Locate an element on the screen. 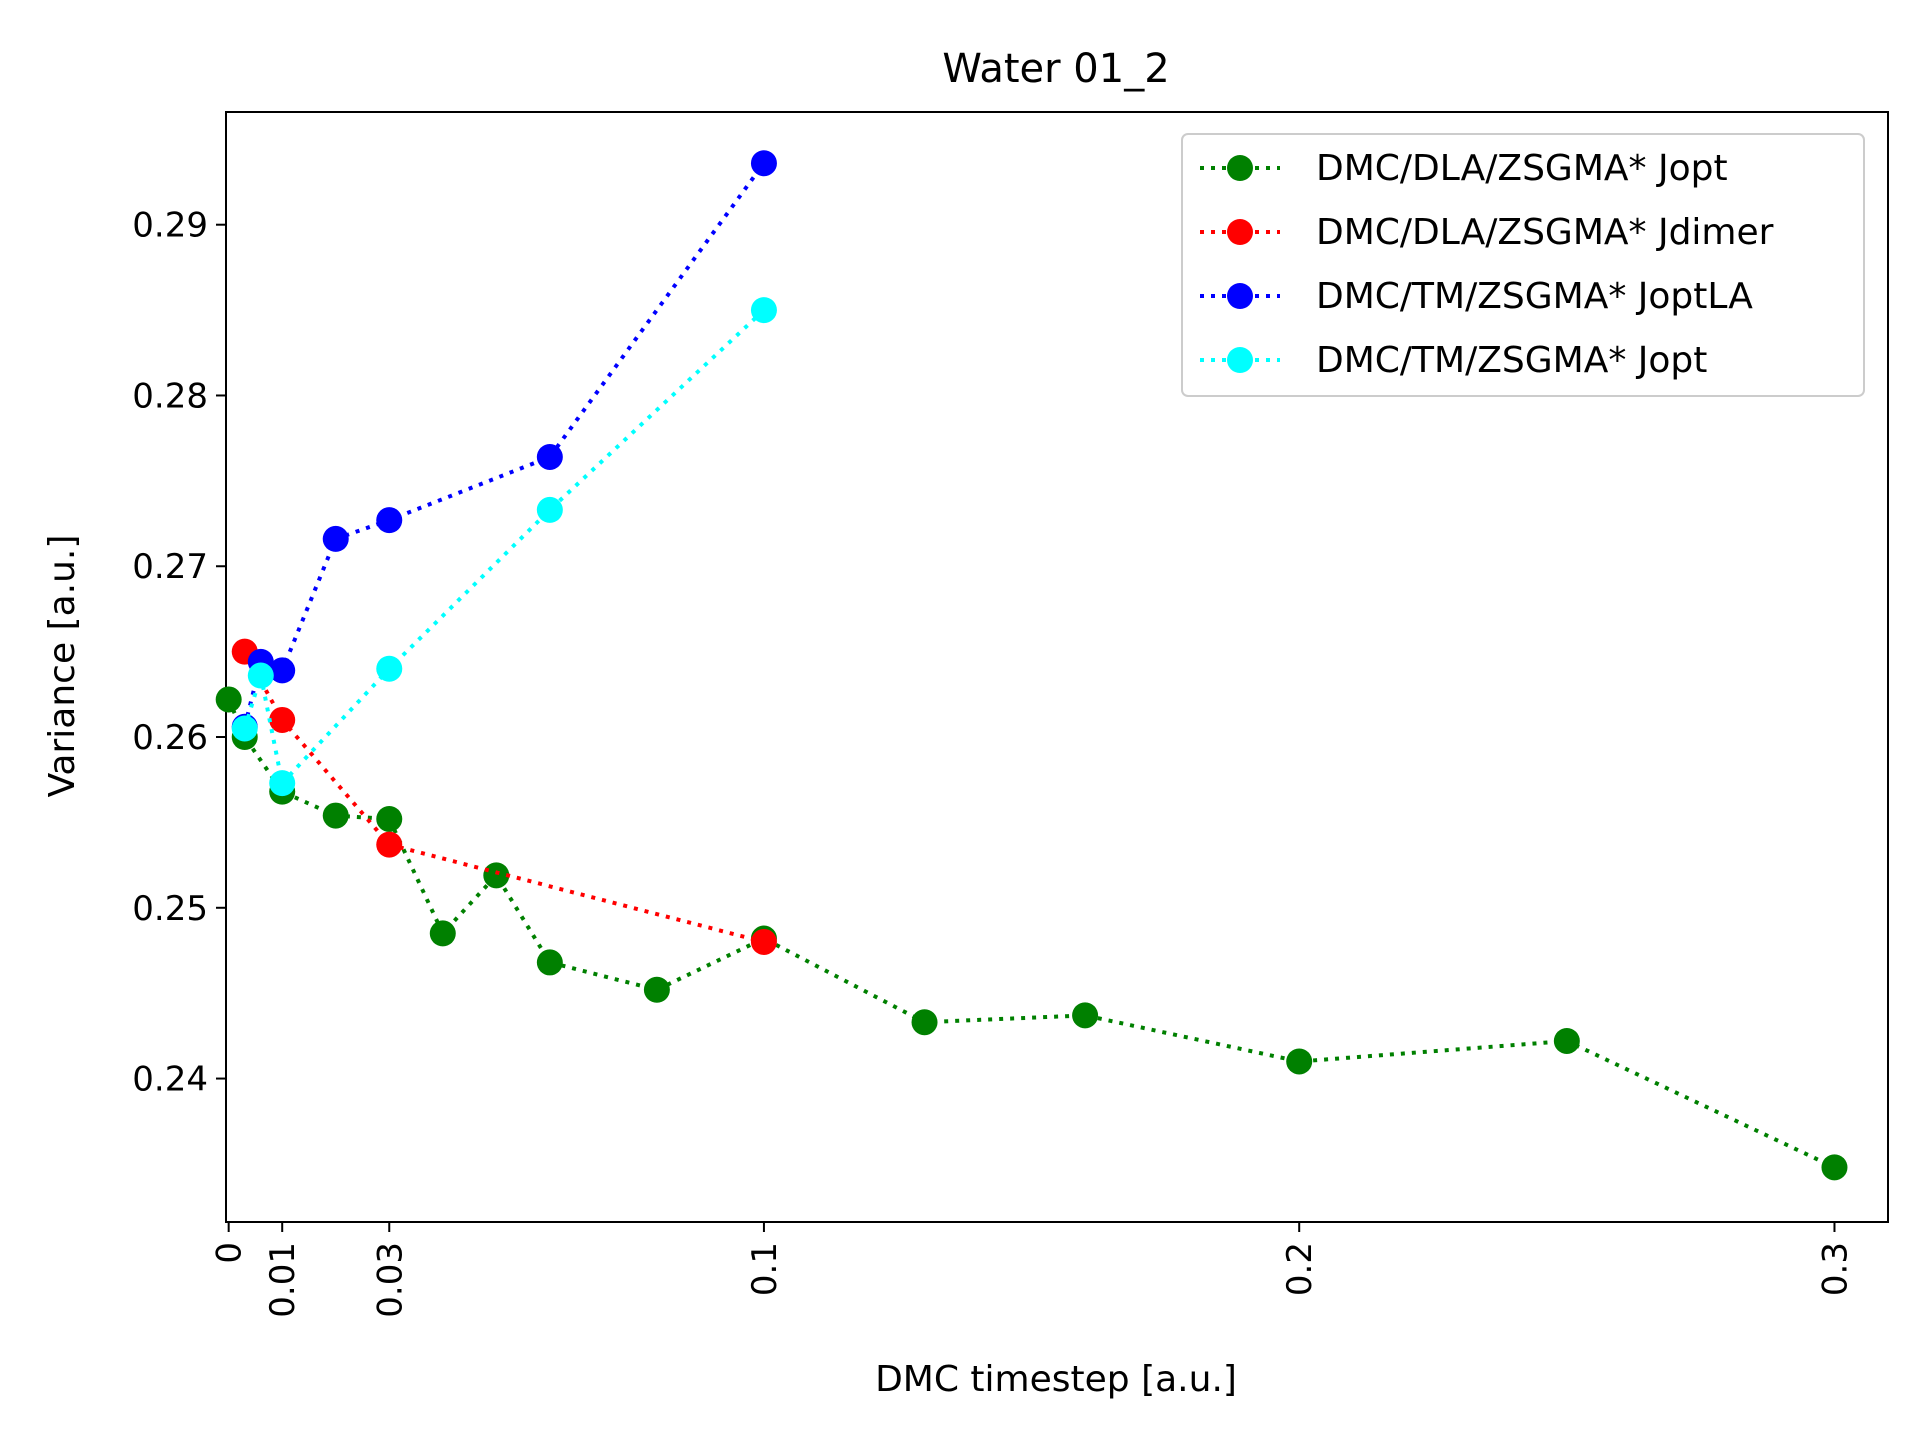 Image resolution: width=1920 pixels, height=1440 pixels. y-axis-label: Variance [a.u.] is located at coordinates (62, 666).